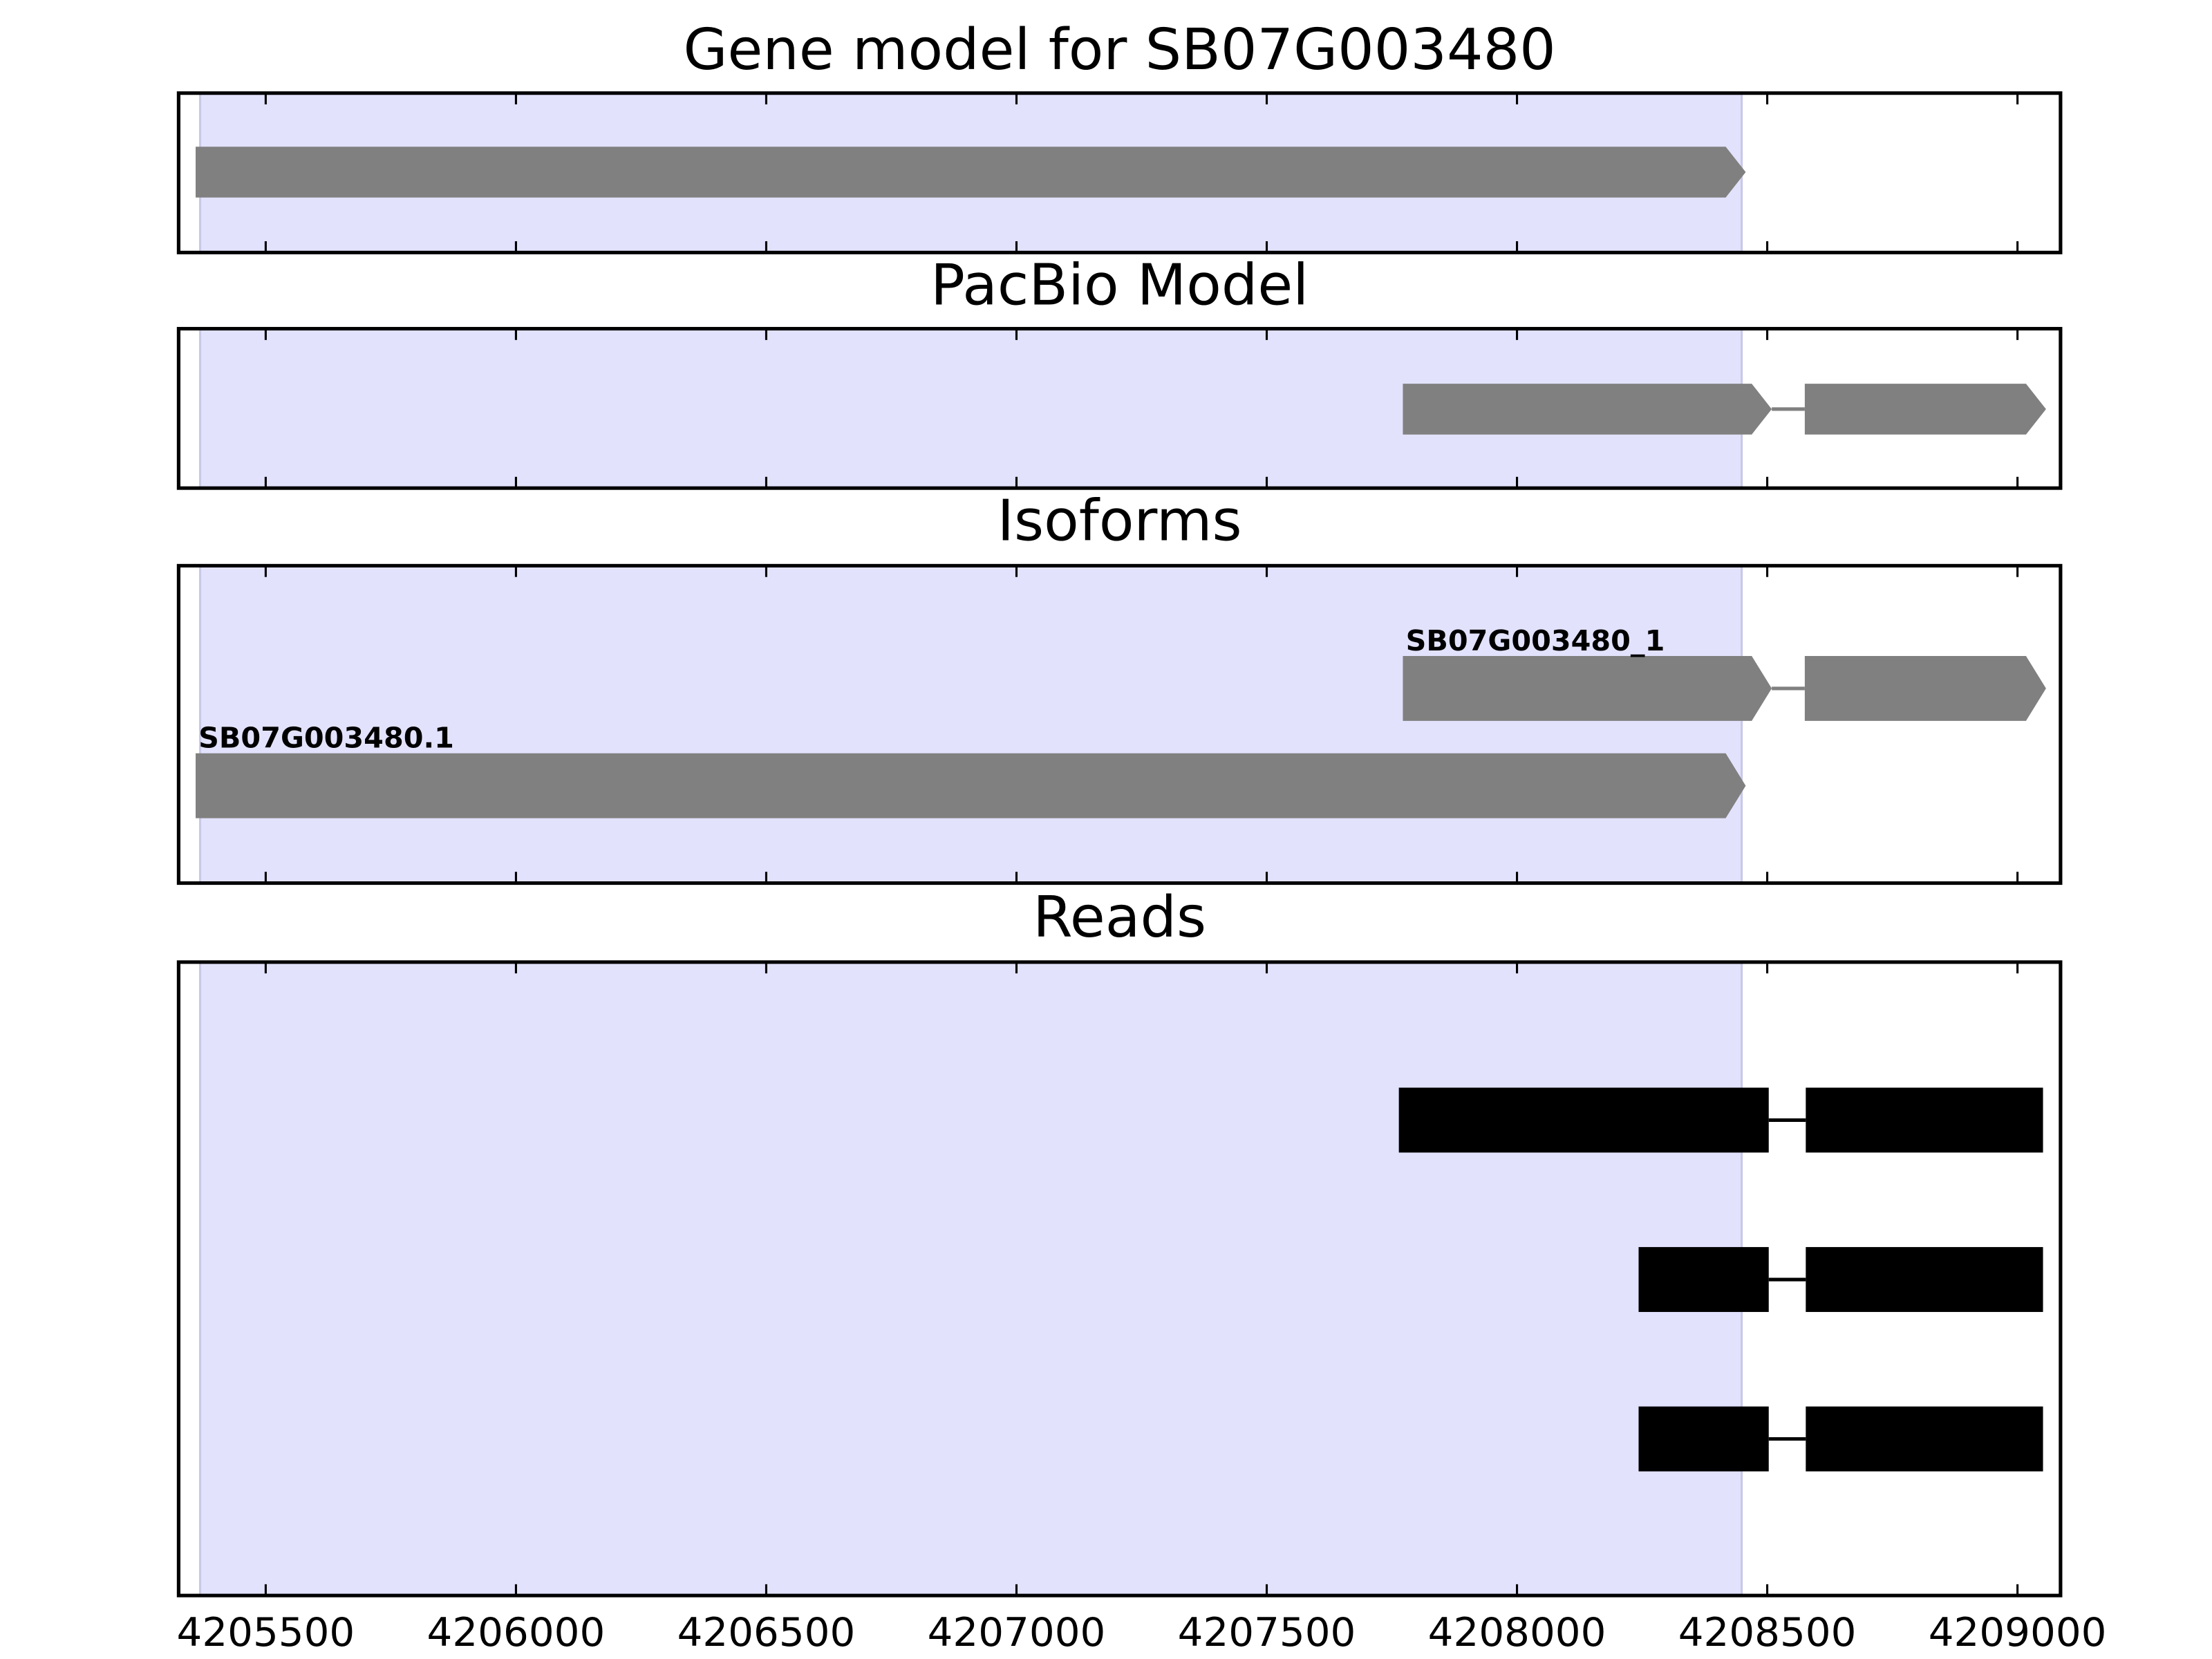  Describe the element at coordinates (1267, 1633) in the screenshot. I see `x-tick-label: 4207500` at that location.